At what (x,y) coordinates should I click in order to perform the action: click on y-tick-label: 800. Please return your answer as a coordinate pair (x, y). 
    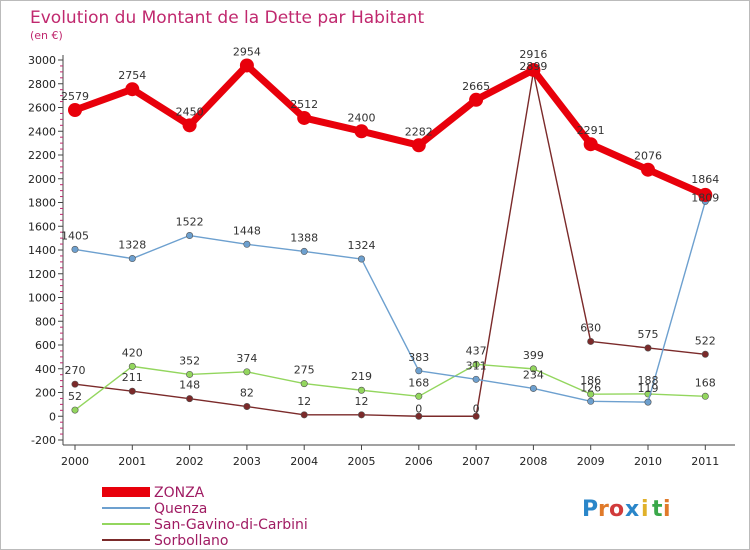
    Looking at the image, I should click on (45, 321).